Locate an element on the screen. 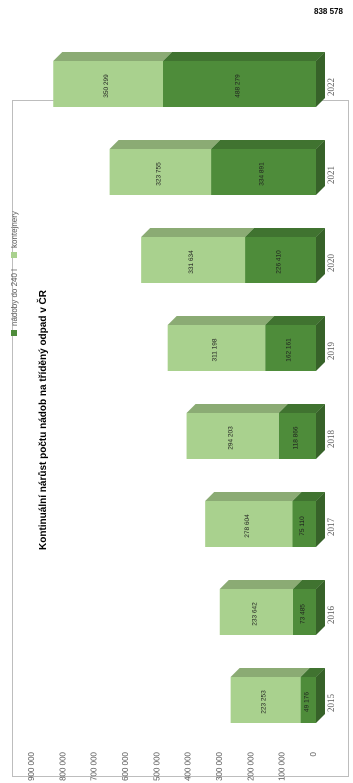  value-tick-label: 100 000 is located at coordinates (282, 765).